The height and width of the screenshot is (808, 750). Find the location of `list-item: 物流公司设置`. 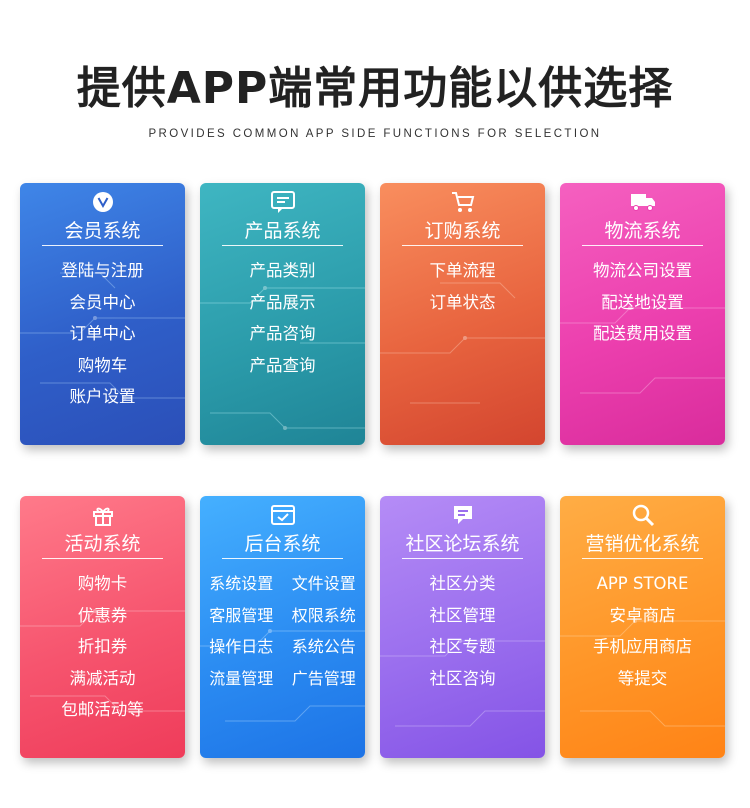

list-item: 物流公司设置 is located at coordinates (642, 270).